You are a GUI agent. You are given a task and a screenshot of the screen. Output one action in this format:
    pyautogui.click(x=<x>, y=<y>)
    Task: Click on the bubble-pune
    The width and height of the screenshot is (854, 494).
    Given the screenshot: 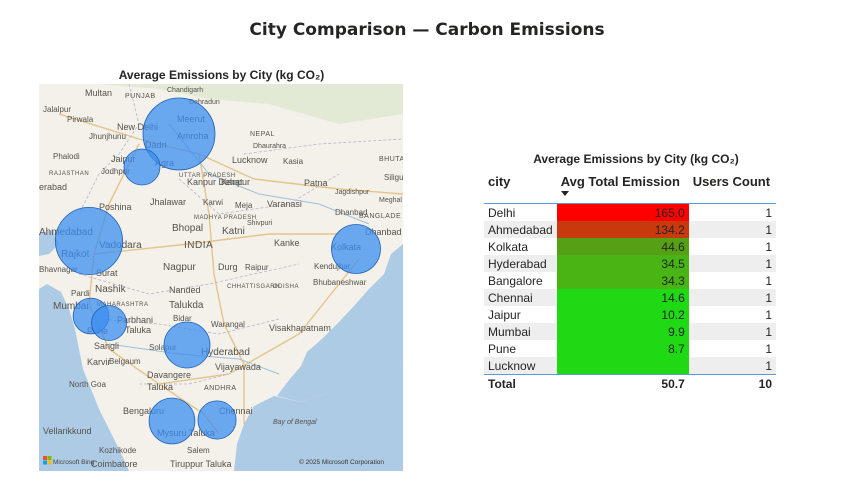 What is the action you would take?
    pyautogui.click(x=109, y=323)
    